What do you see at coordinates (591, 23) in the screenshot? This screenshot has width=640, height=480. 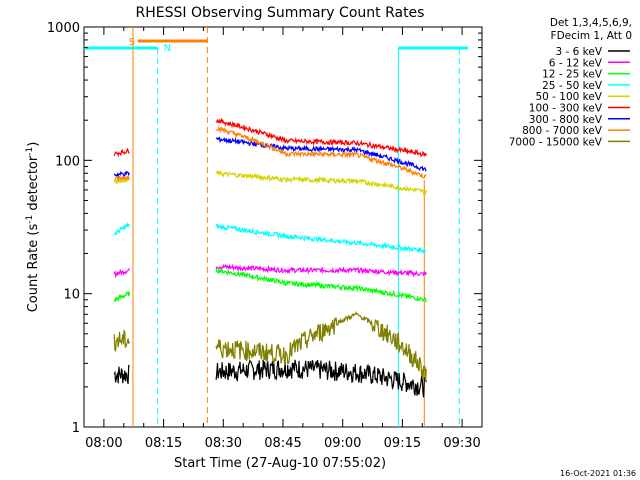 I see `legend-header-line-1: Det 1,3,4,5,6,9,` at bounding box center [591, 23].